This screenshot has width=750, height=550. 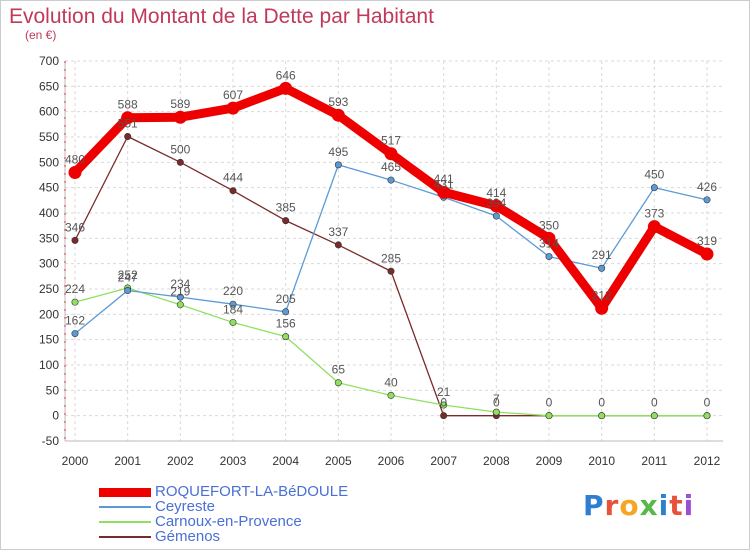 I want to click on proxiti-logo: Proxiti, so click(x=638, y=505).